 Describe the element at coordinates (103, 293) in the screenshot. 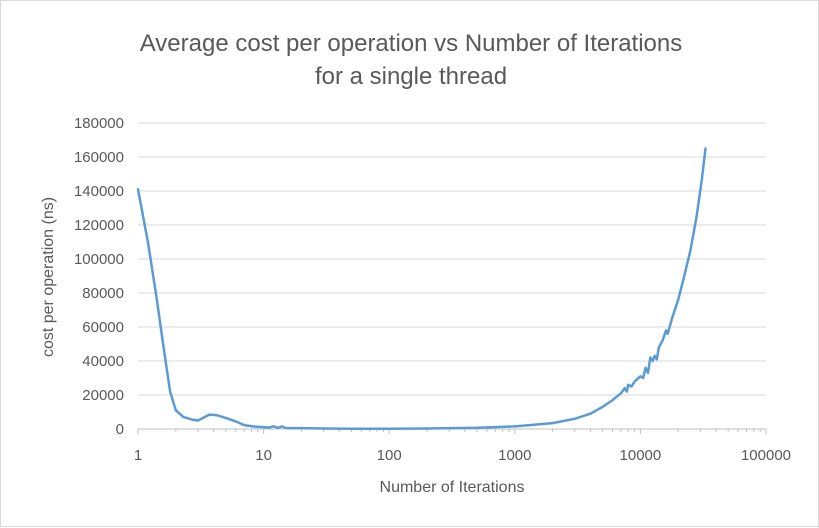

I see `y-tick-label: 80000` at that location.